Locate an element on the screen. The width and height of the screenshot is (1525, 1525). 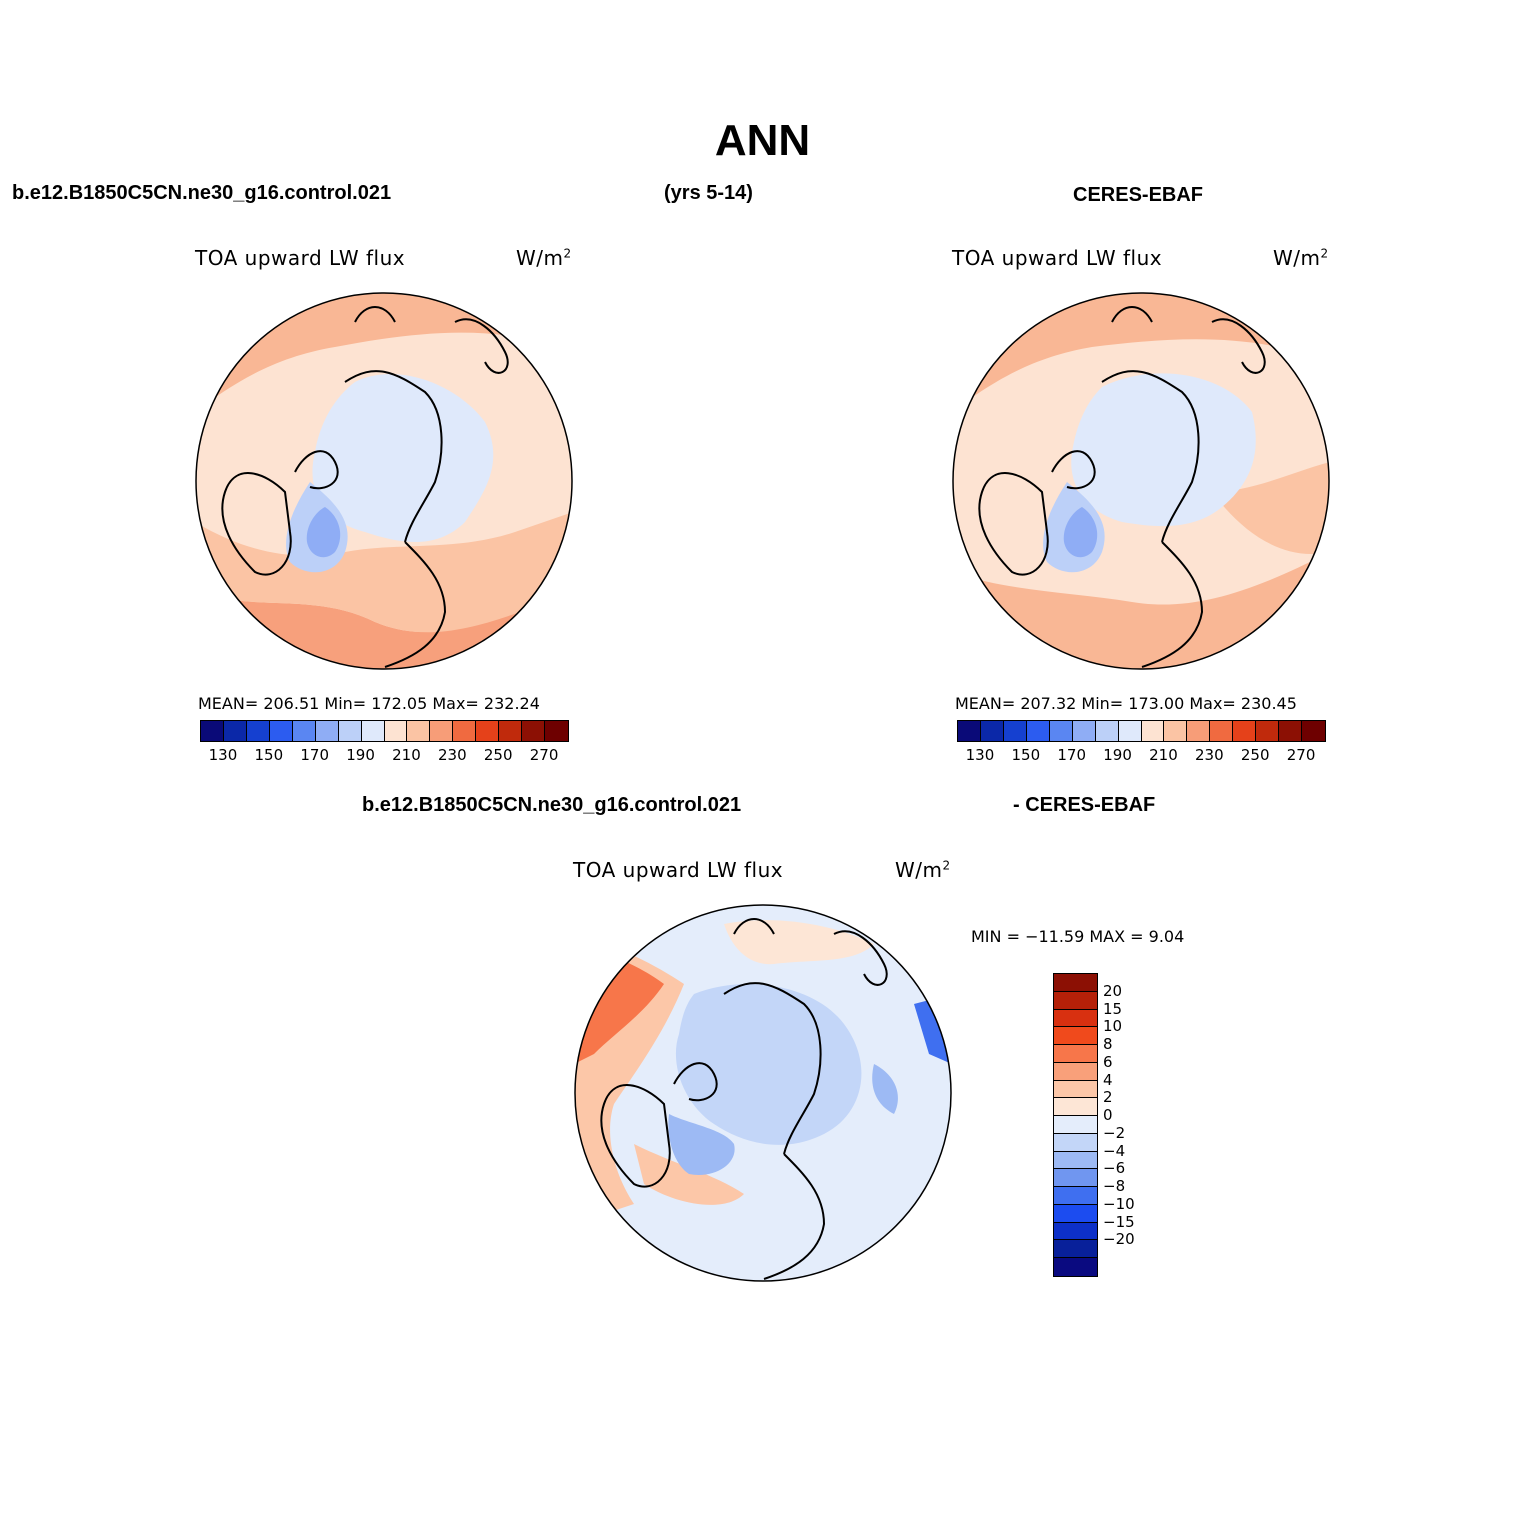
panel3-polar-map is located at coordinates (763, 1093).